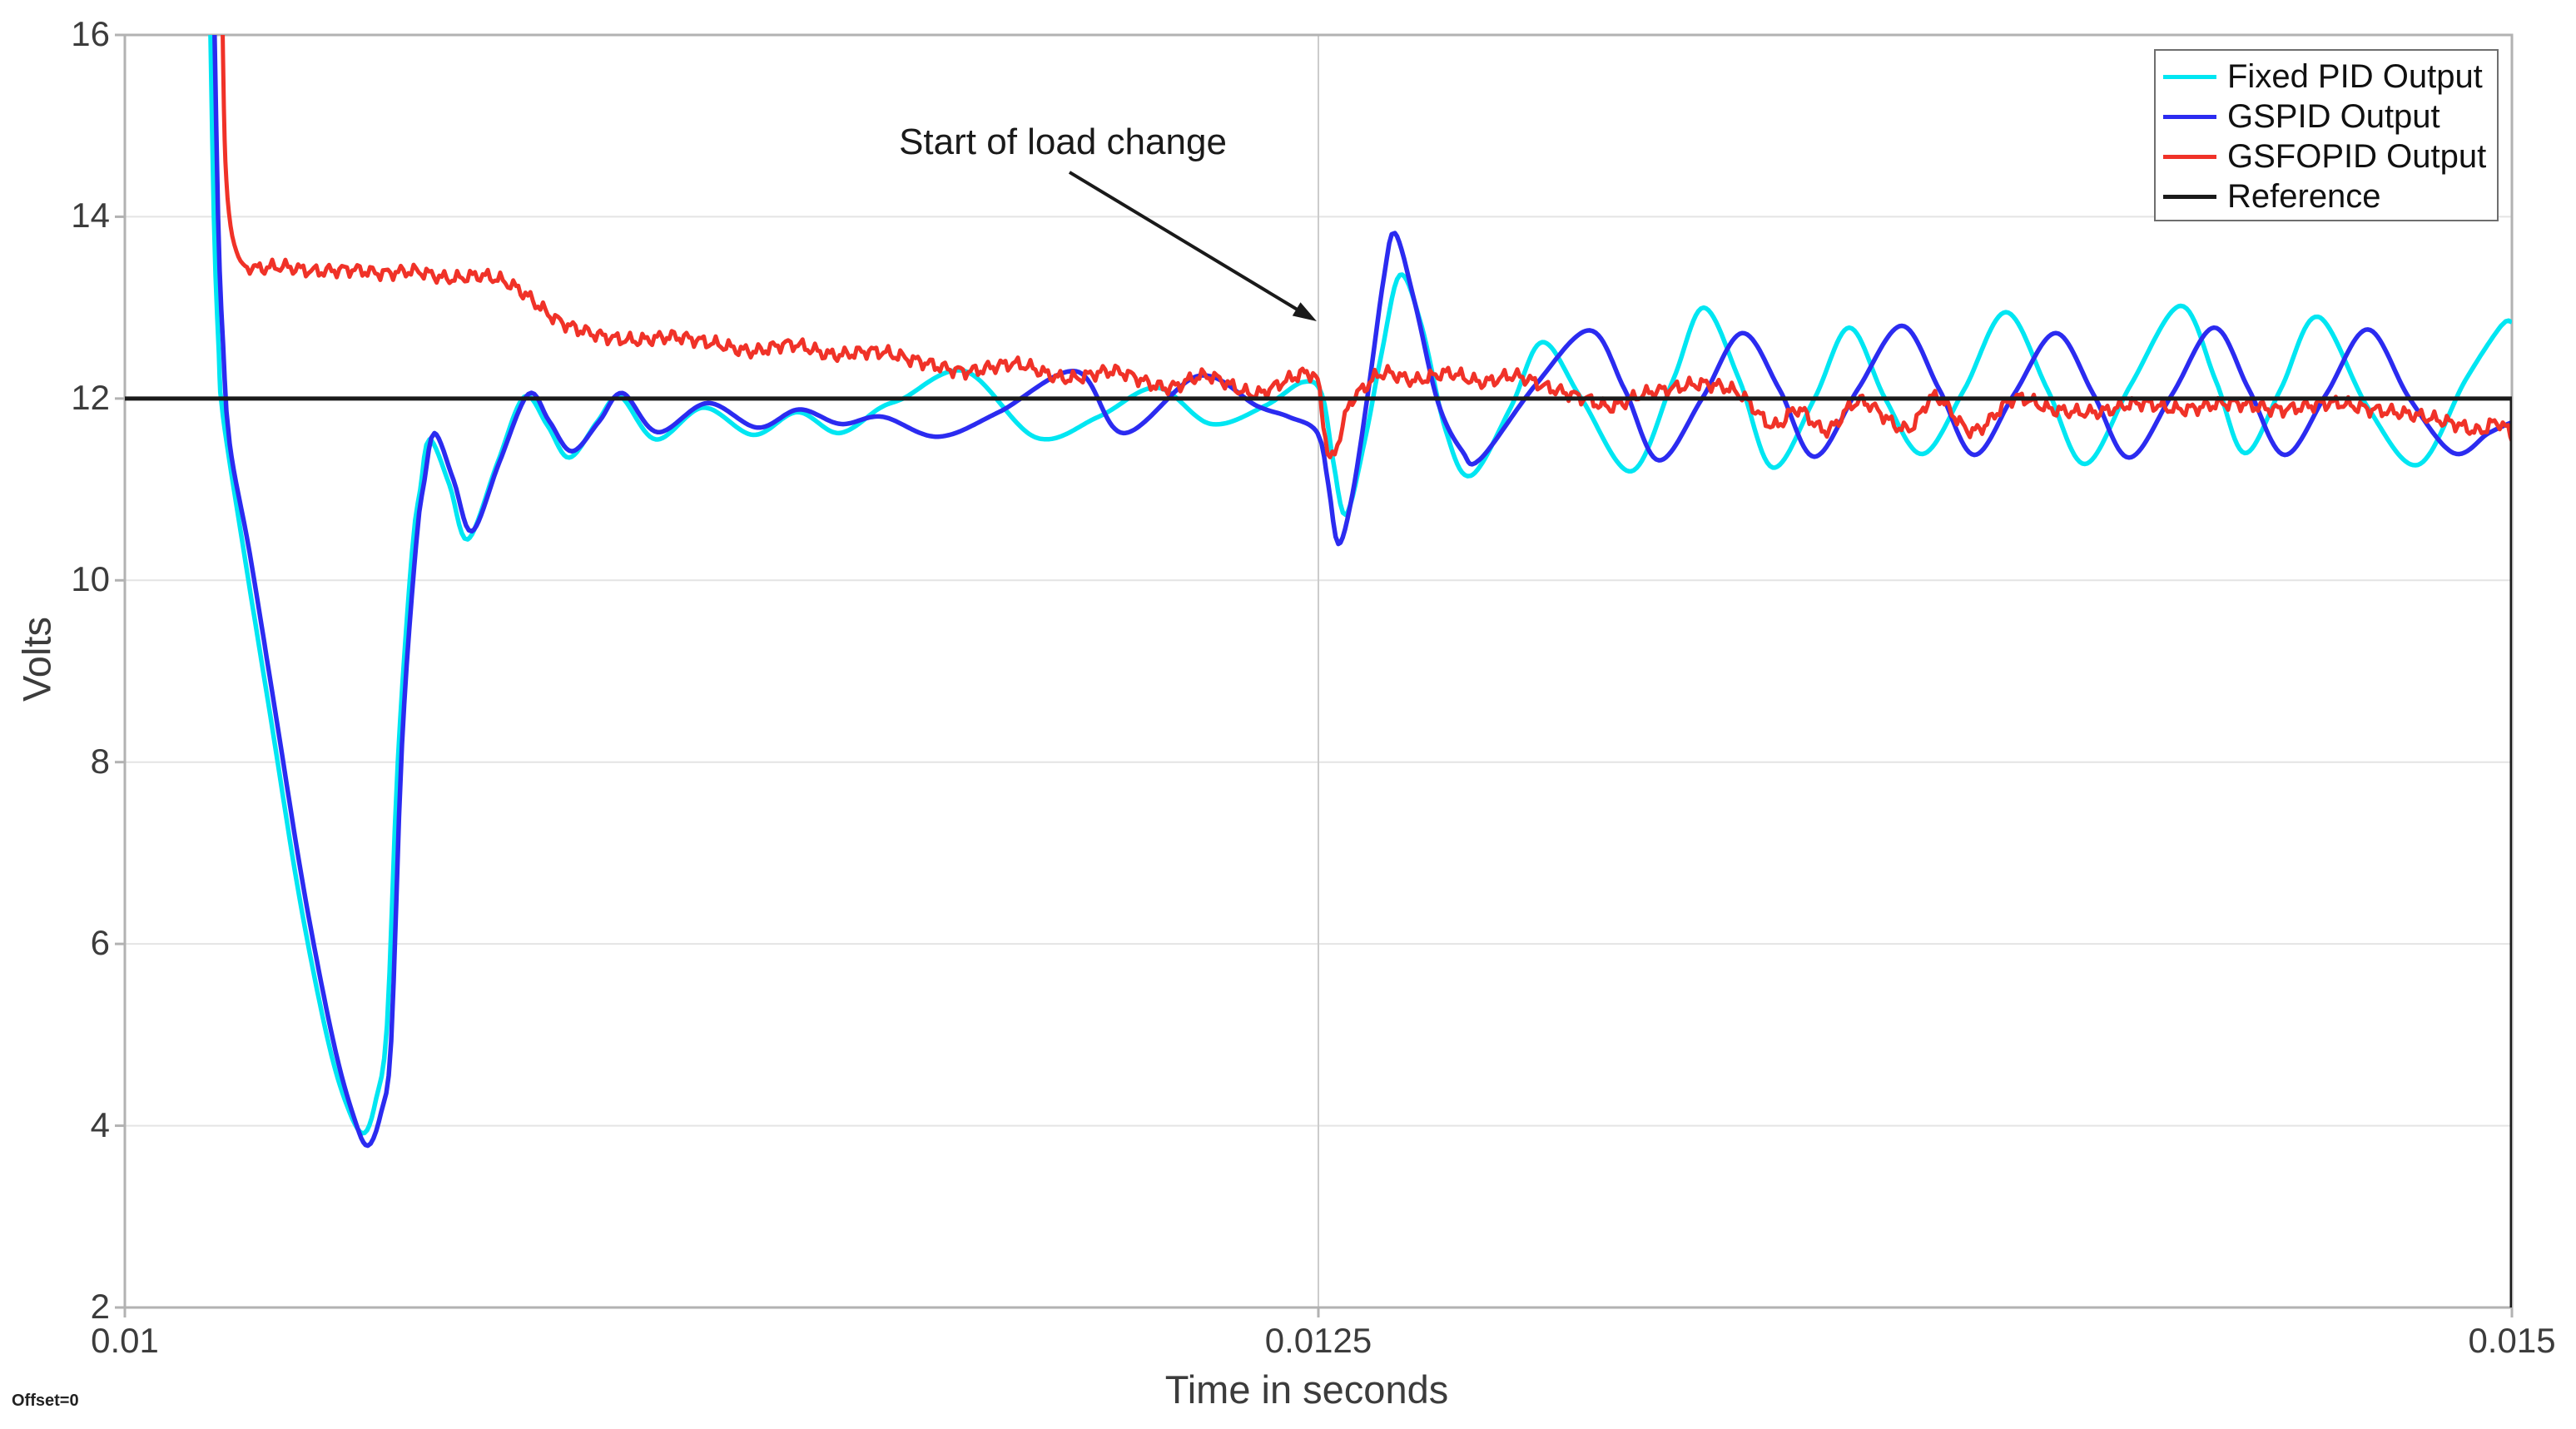 The height and width of the screenshot is (1429, 2576). Describe the element at coordinates (90, 579) in the screenshot. I see `y-tick-label: 10` at that location.